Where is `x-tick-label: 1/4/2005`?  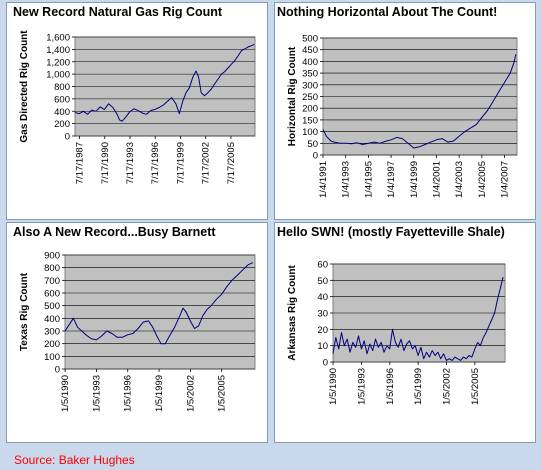 x-tick-label: 1/4/2005 is located at coordinates (482, 179).